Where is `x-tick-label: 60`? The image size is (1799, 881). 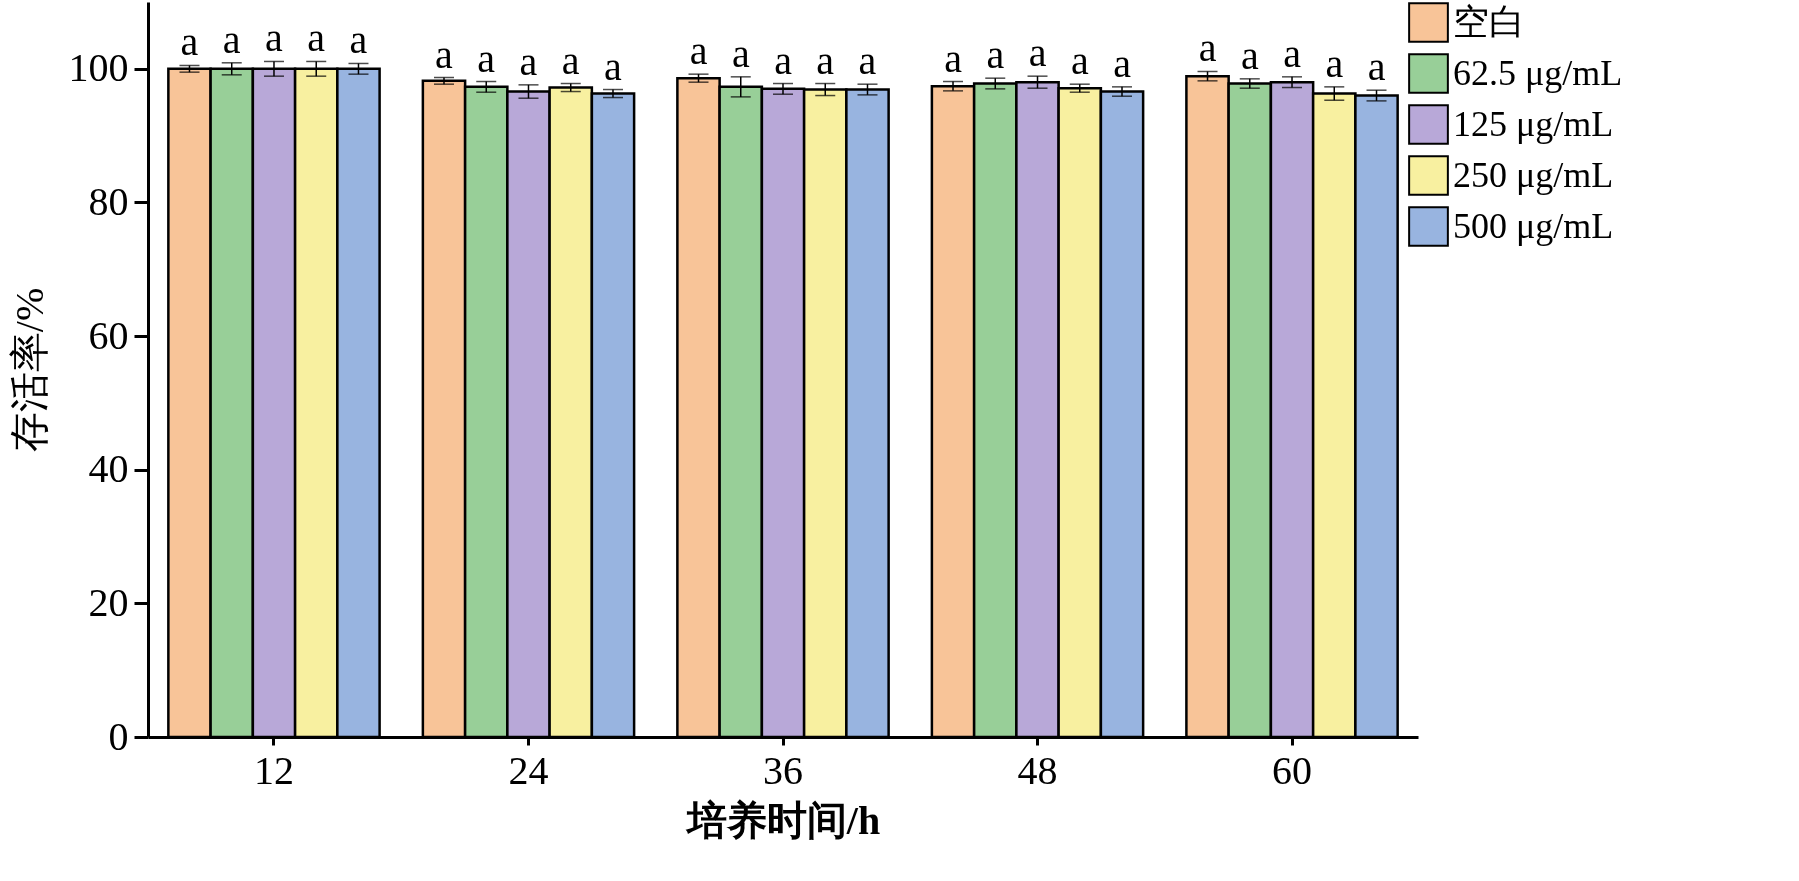
x-tick-label: 60 is located at coordinates (1292, 770).